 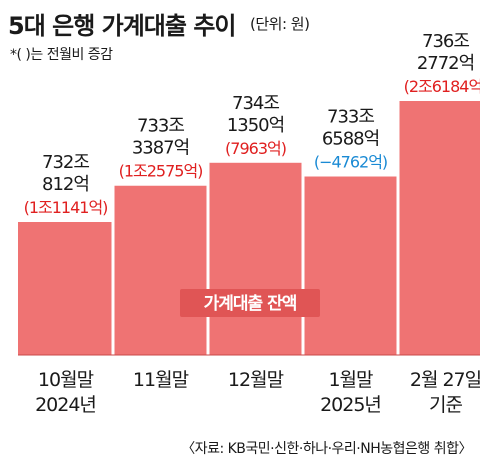 What do you see at coordinates (65, 184) in the screenshot?
I see `value-label: 812억` at bounding box center [65, 184].